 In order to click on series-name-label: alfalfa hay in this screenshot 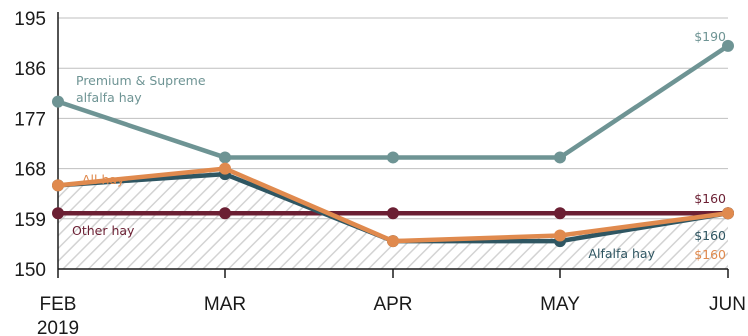, I will do `click(109, 97)`.